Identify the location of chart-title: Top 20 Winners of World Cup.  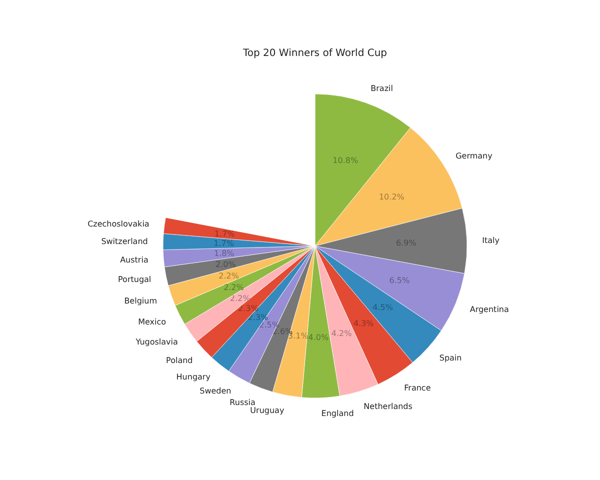
(315, 53).